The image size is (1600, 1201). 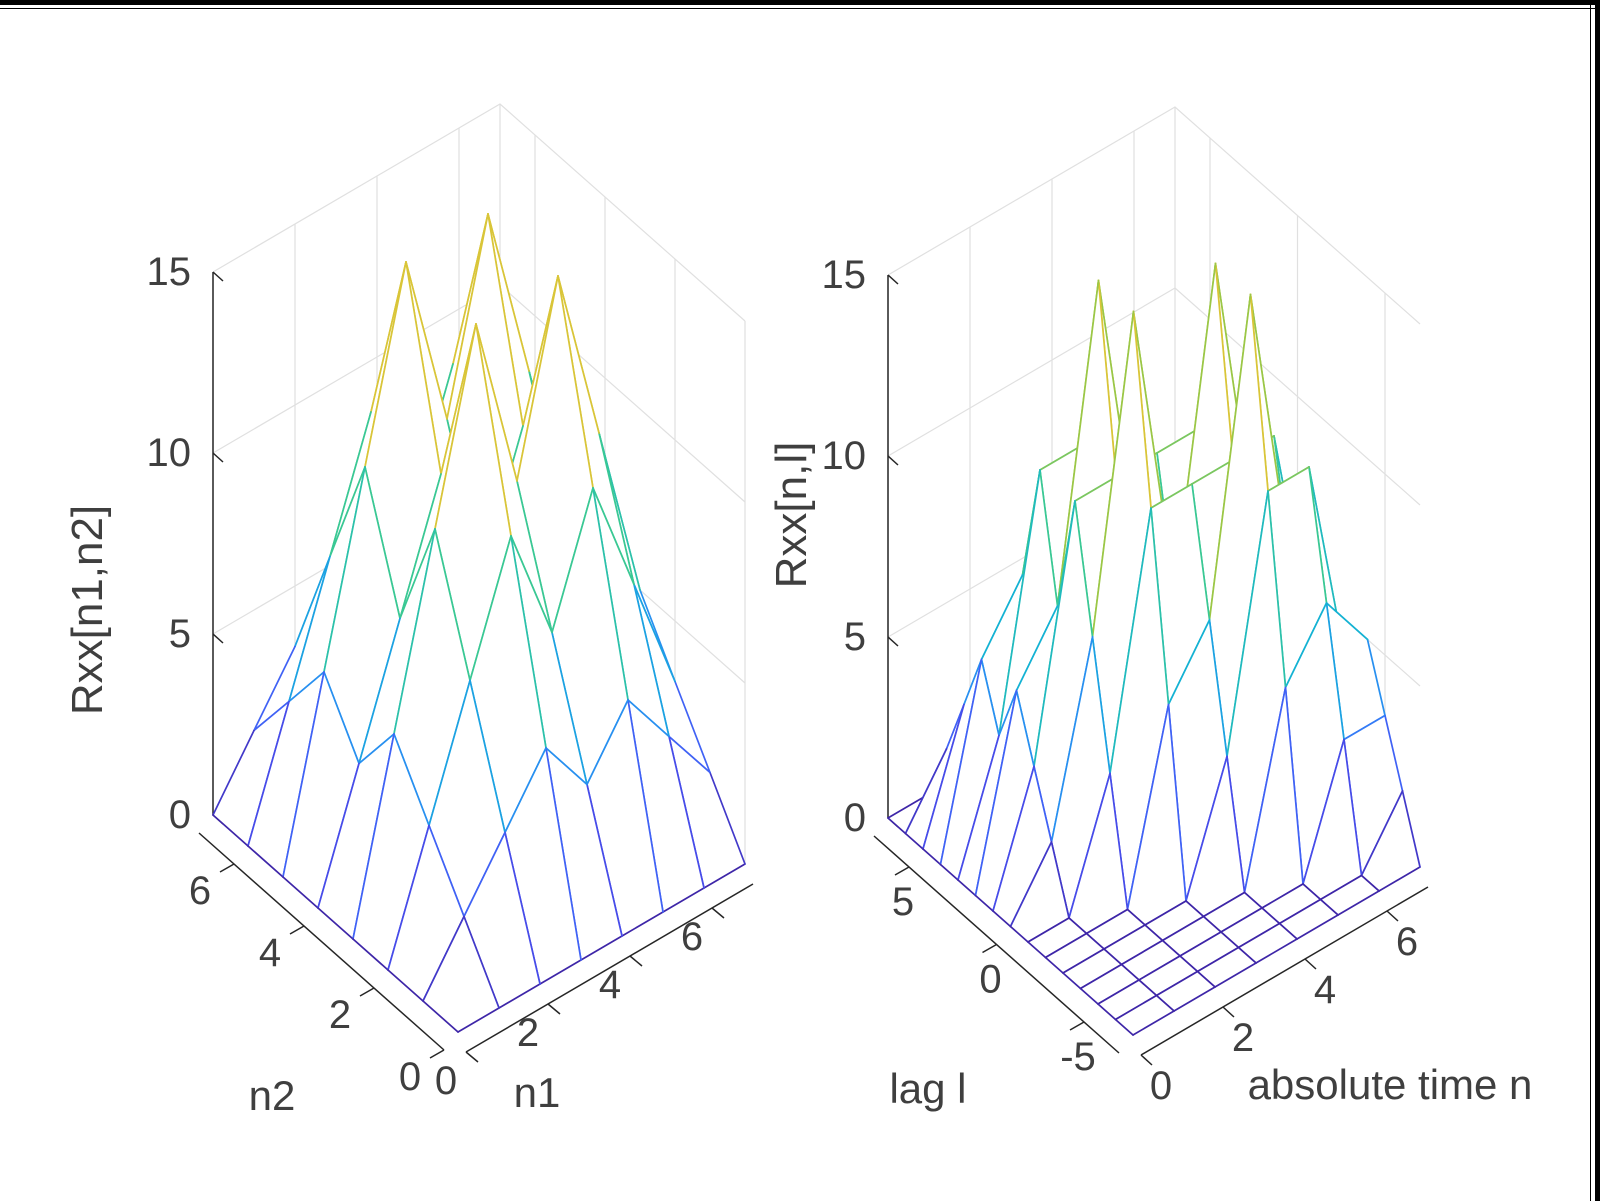 I want to click on left-plot-z-axis-label: Rxx[n1,n2], so click(x=87, y=610).